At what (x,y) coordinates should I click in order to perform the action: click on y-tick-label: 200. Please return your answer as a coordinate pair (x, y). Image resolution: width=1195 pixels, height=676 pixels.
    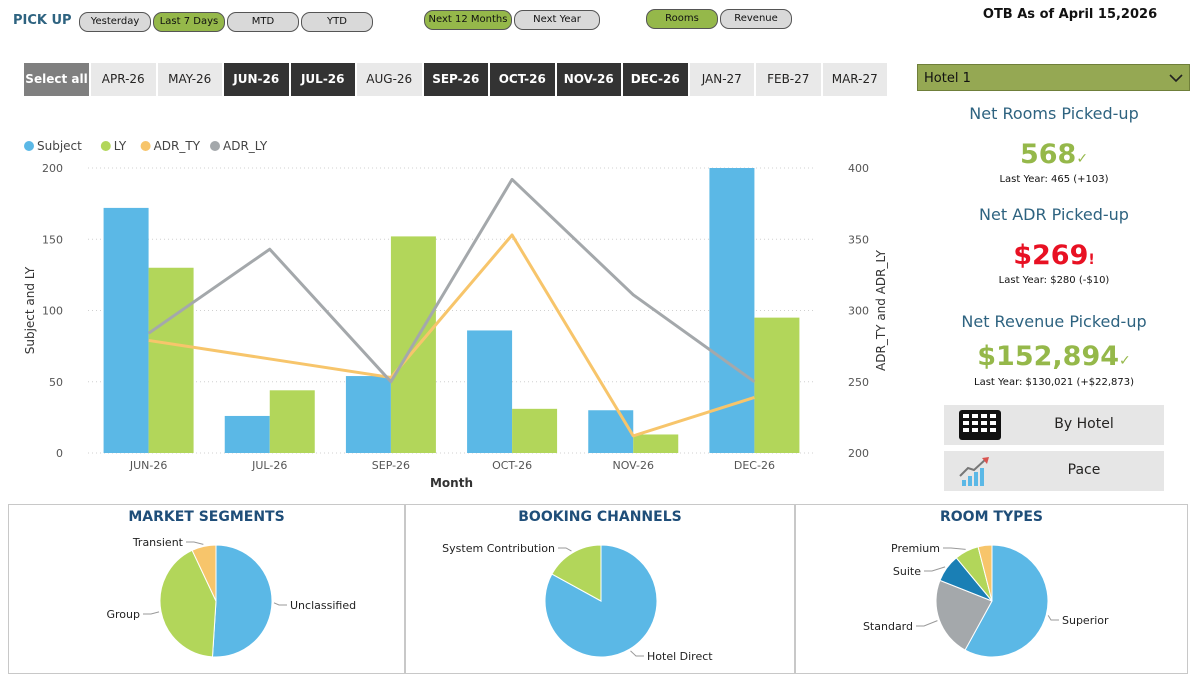
    Looking at the image, I should click on (52, 168).